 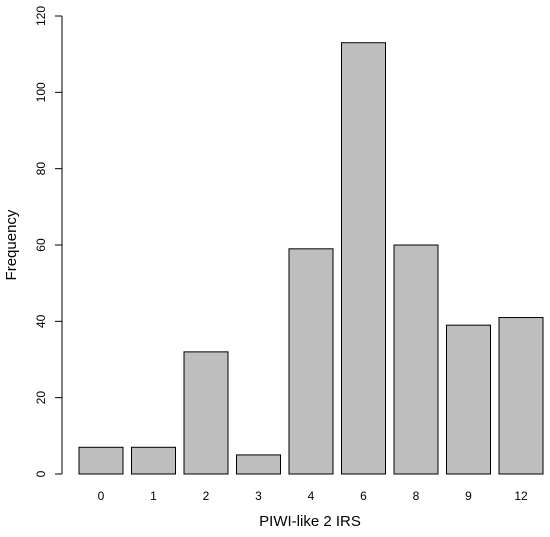 What do you see at coordinates (41, 169) in the screenshot?
I see `y-tick-label-80: 80` at bounding box center [41, 169].